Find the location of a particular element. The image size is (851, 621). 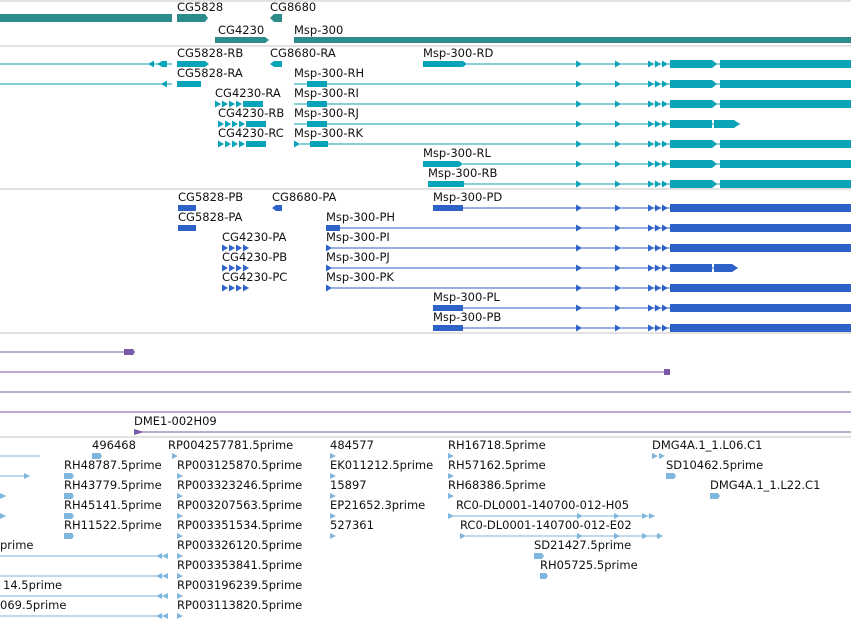

transcript-label: CG5828-RB is located at coordinates (210, 53).